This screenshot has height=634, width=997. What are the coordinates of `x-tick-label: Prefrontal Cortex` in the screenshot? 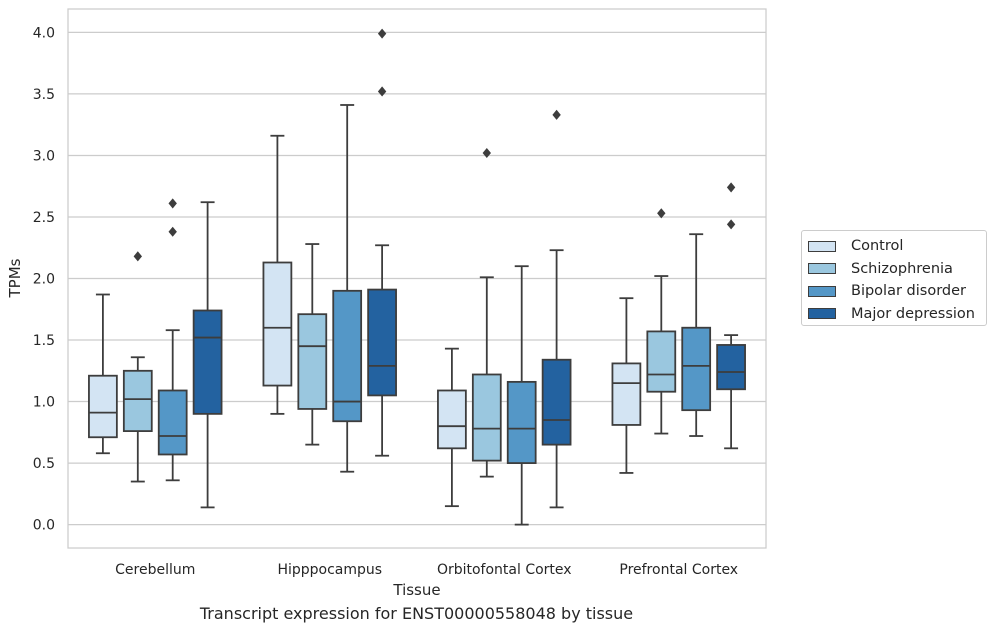 It's located at (678, 570).